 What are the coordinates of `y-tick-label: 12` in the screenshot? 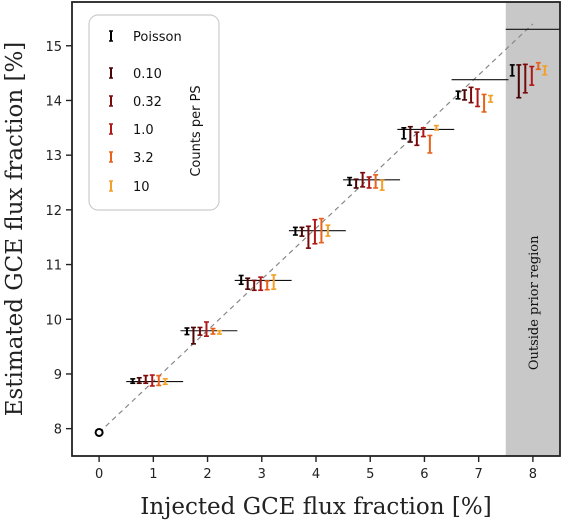 It's located at (53, 211).